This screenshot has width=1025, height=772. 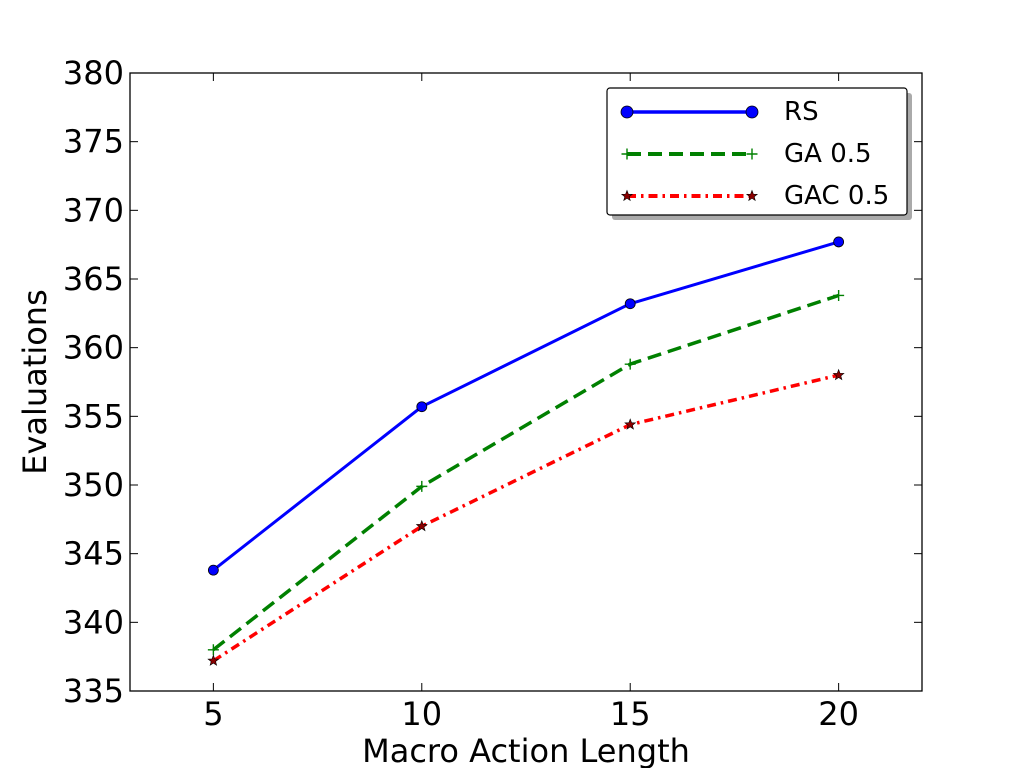 What do you see at coordinates (35, 382) in the screenshot?
I see `y-axis-label: Evaluations` at bounding box center [35, 382].